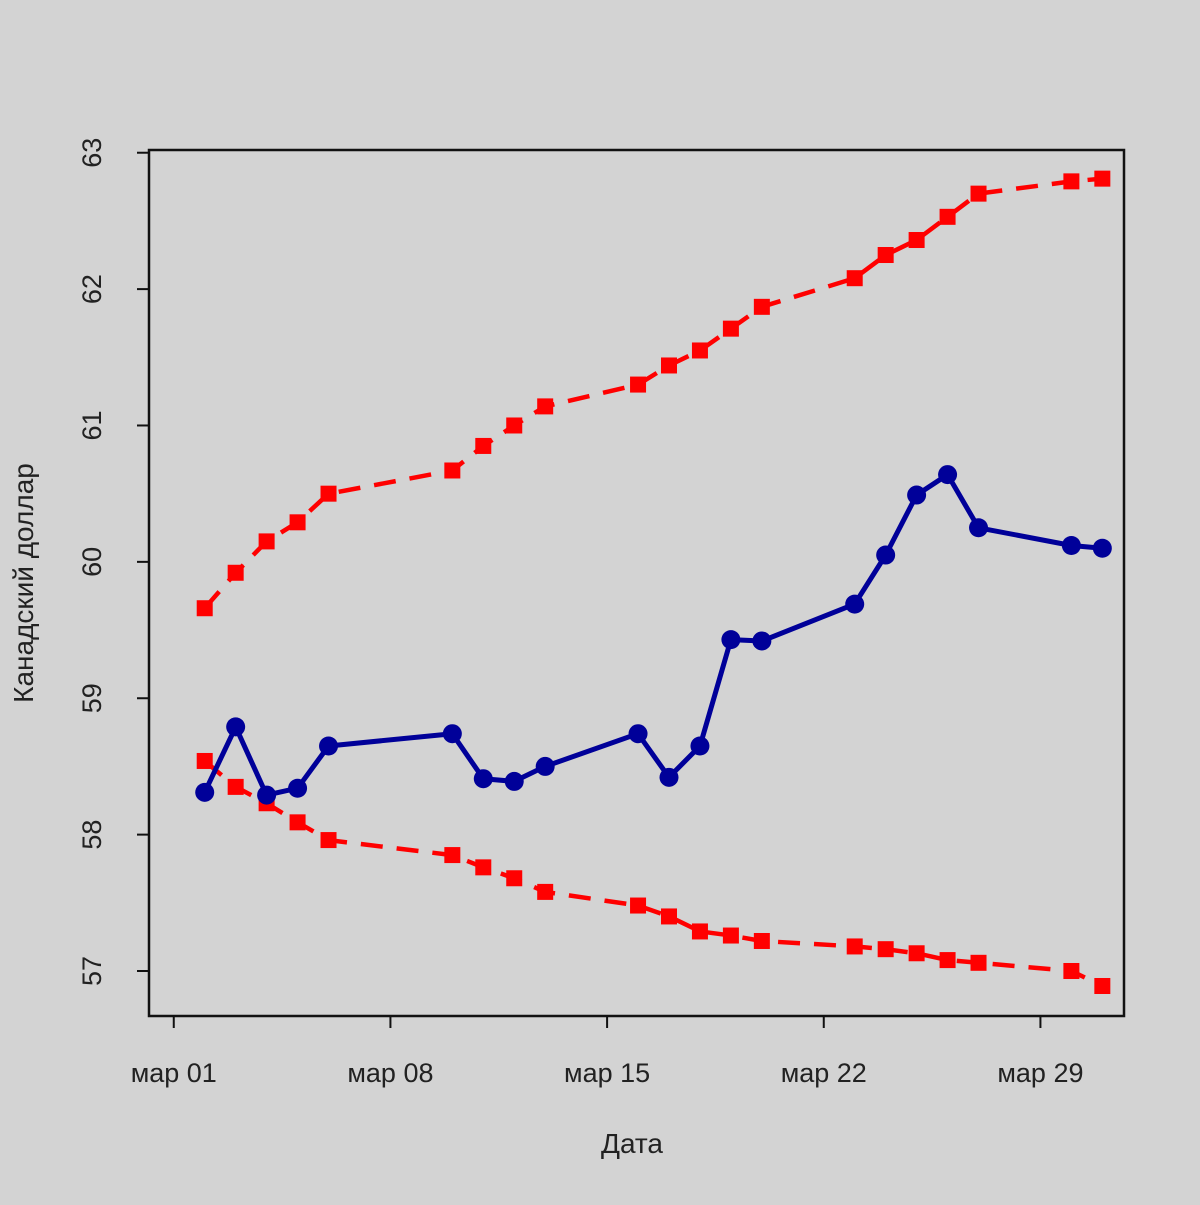 The width and height of the screenshot is (1200, 1205). What do you see at coordinates (92, 835) in the screenshot?
I see `y-tick-label: 58` at bounding box center [92, 835].